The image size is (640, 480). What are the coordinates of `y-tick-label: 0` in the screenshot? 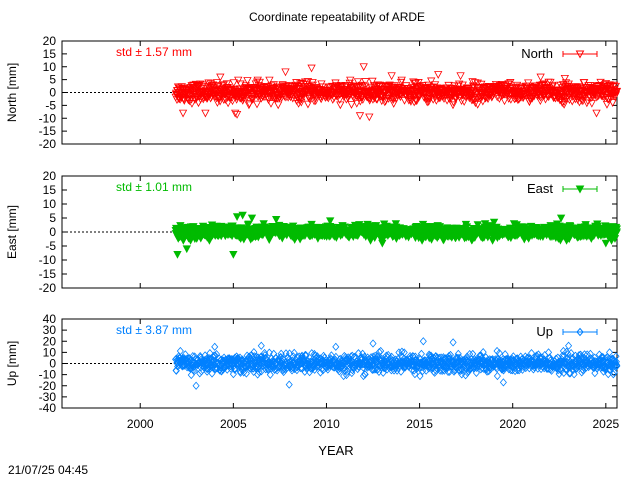 It's located at (52, 364).